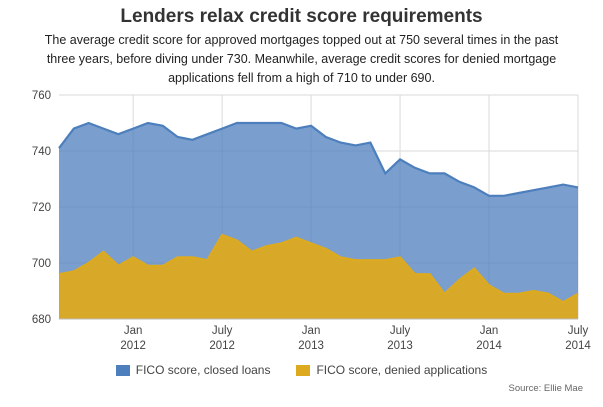 The width and height of the screenshot is (603, 407). Describe the element at coordinates (545, 388) in the screenshot. I see `source-note: Source: Ellie Mae` at that location.